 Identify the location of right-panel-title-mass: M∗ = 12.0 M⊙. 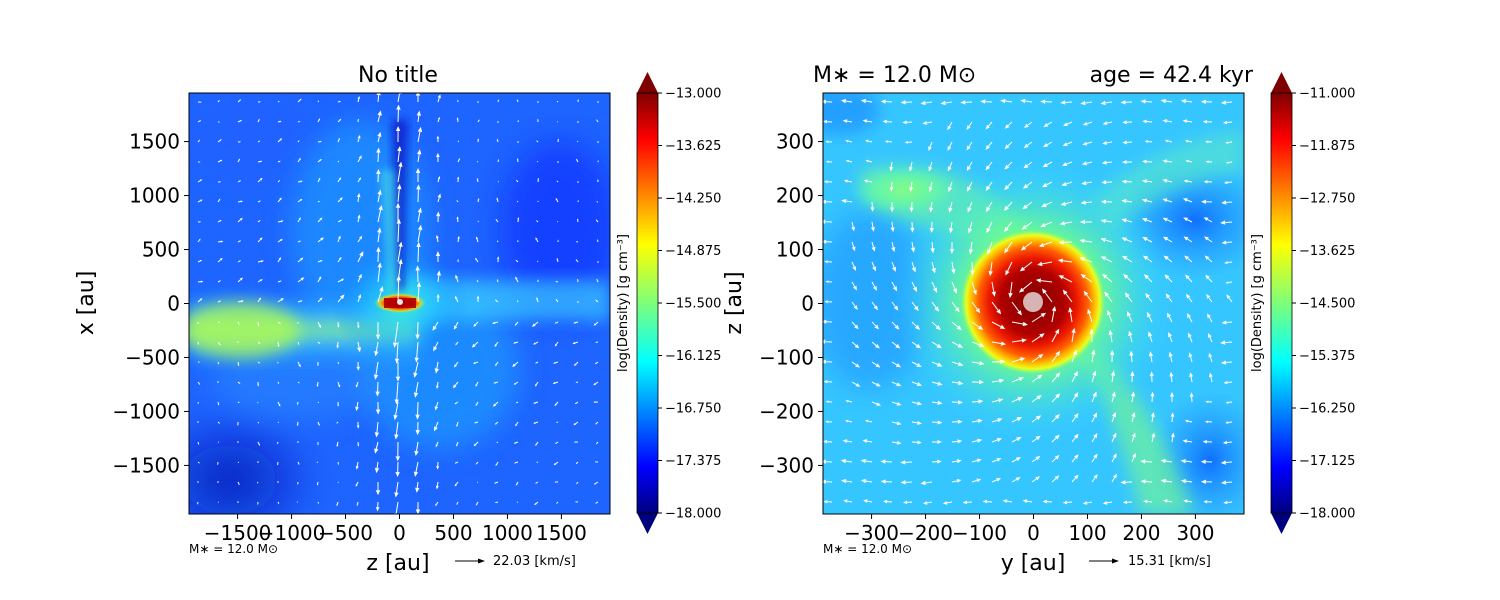
(894, 75).